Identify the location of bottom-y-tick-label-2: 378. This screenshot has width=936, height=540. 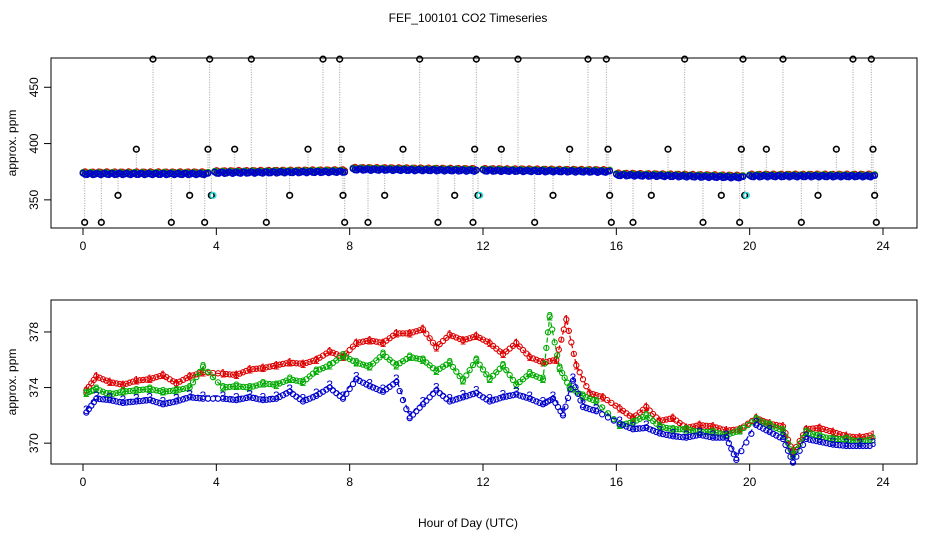
(34, 332).